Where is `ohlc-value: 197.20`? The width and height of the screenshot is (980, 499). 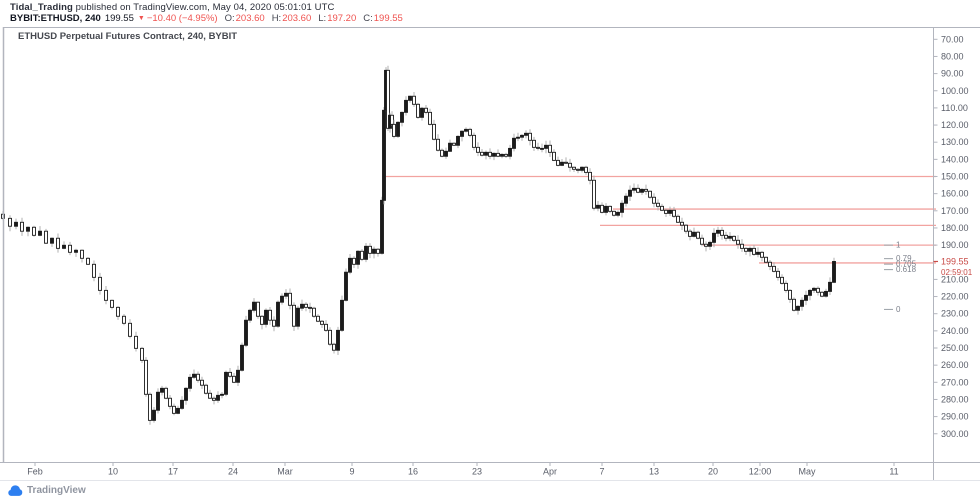 ohlc-value: 197.20 is located at coordinates (342, 18).